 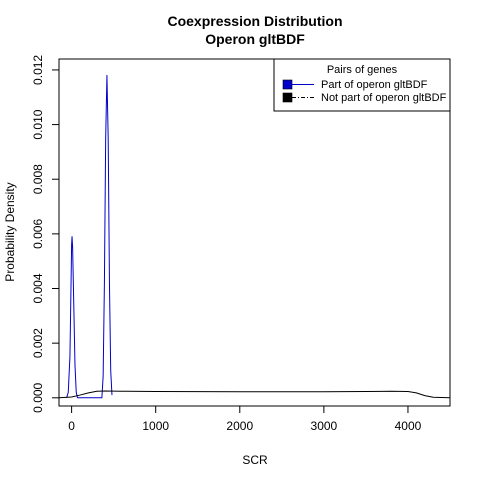 I want to click on y-axis-ticks: 0.000 0.002 0.004 0.006 0.008 0.010 0.012, so click(x=45, y=234).